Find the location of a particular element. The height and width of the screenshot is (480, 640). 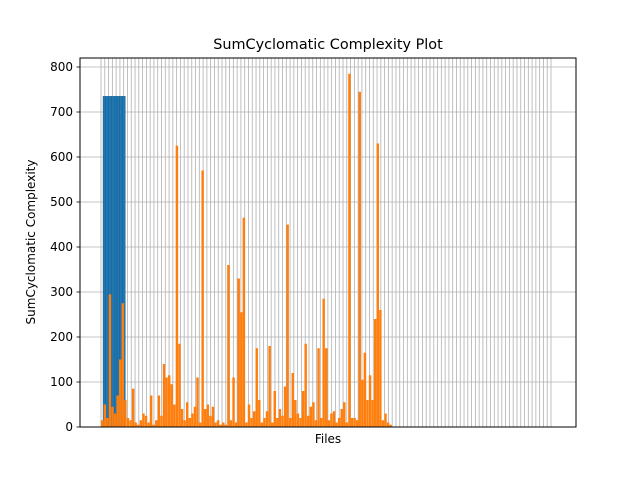

y-tick-label: 600 is located at coordinates (61, 157).